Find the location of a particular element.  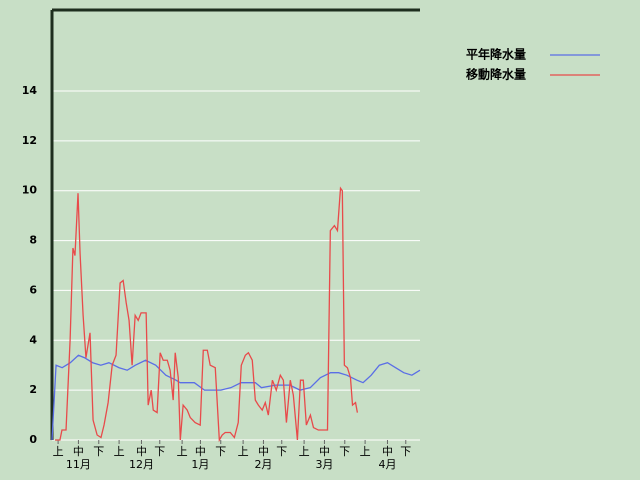

legend-label: 移動降水量 is located at coordinates (496, 74).